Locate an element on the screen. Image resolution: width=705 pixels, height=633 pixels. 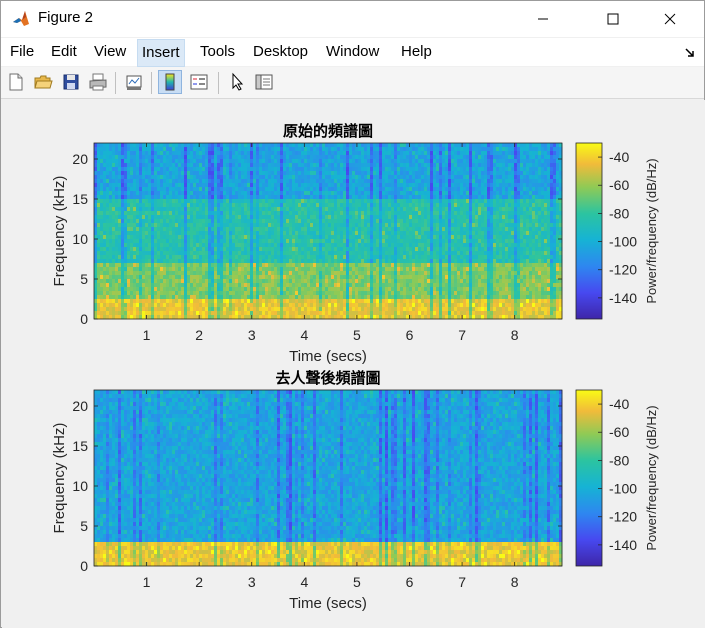
title-bar: Figure 2 is located at coordinates (352, 19).